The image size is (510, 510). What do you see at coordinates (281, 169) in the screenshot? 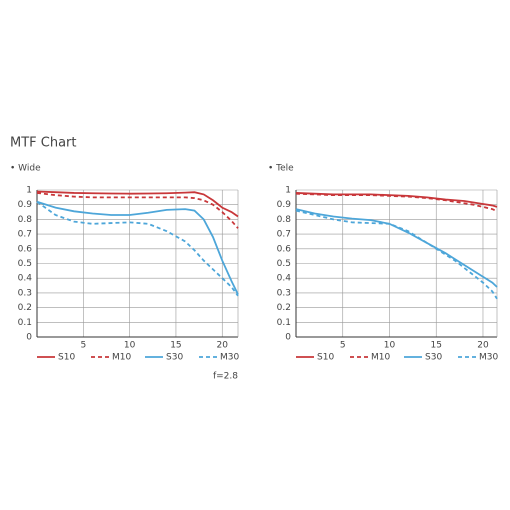
I see `subtitle: • Tele` at bounding box center [281, 169].